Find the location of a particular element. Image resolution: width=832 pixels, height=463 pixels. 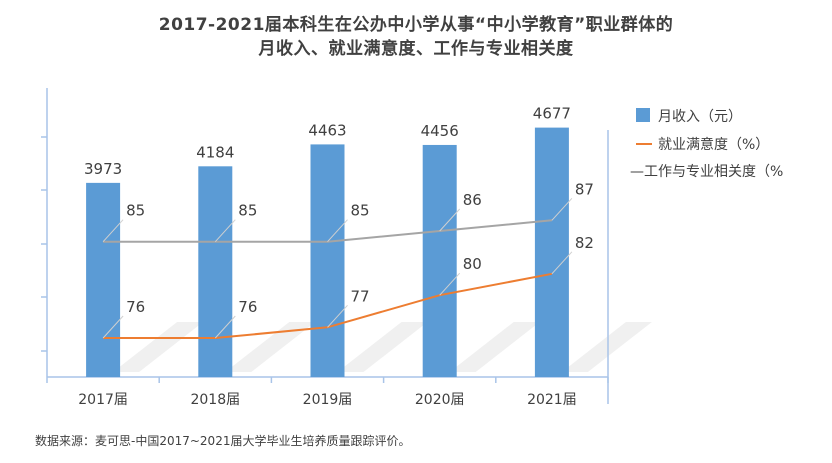

legend-label-satisfaction: 就业满意度（%） is located at coordinates (714, 145).